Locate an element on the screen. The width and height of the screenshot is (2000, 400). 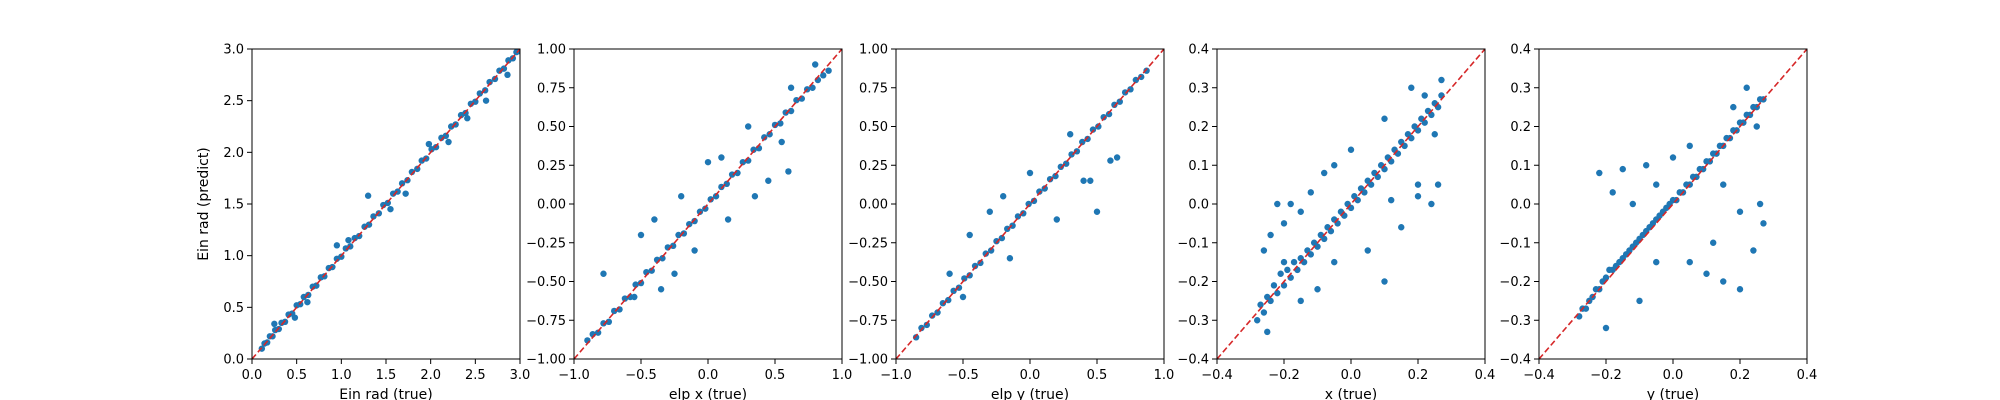
y-tick-label: 1.0 is located at coordinates (233, 256).